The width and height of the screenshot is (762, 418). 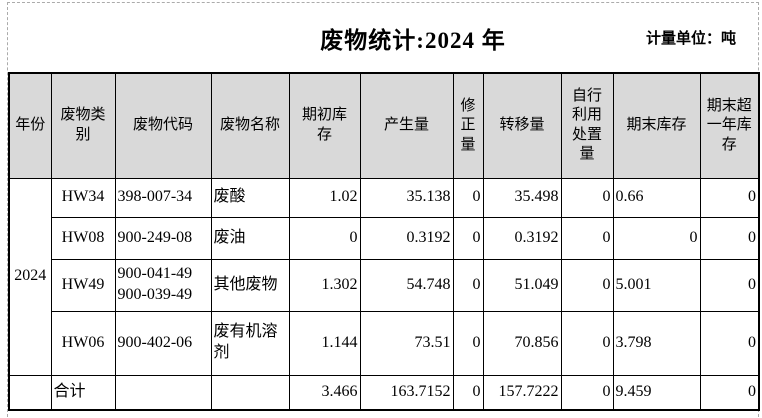 What do you see at coordinates (324, 343) in the screenshot?
I see `opening-cell: 1.144` at bounding box center [324, 343].